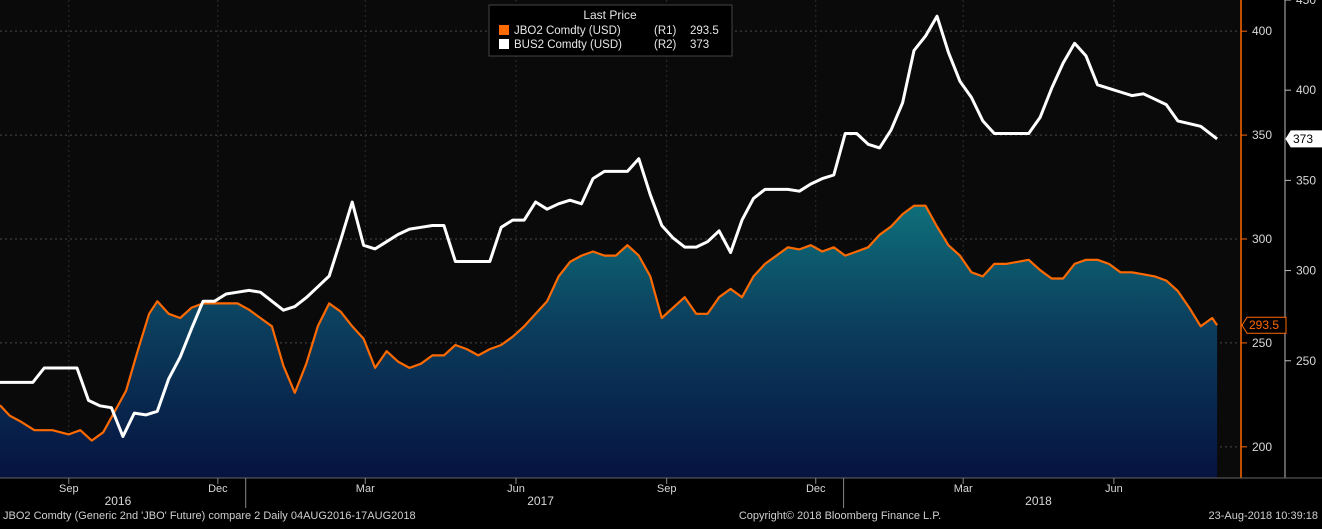  I want to click on last-tag-jbo2: 293.5, so click(1264, 325).